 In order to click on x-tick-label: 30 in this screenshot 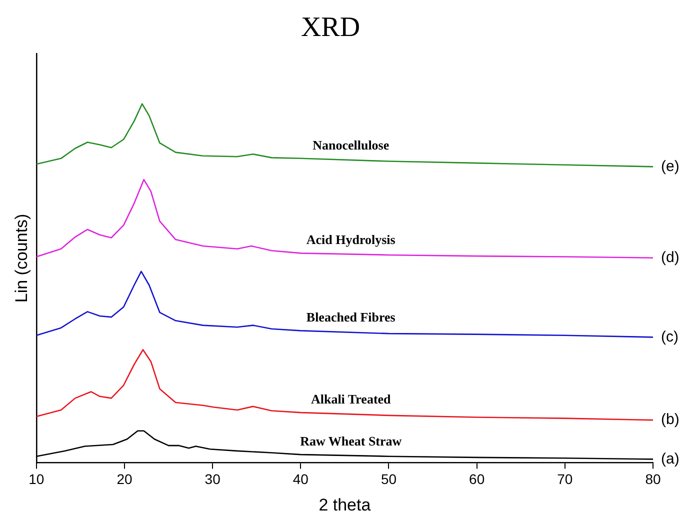, I will do `click(212, 479)`.